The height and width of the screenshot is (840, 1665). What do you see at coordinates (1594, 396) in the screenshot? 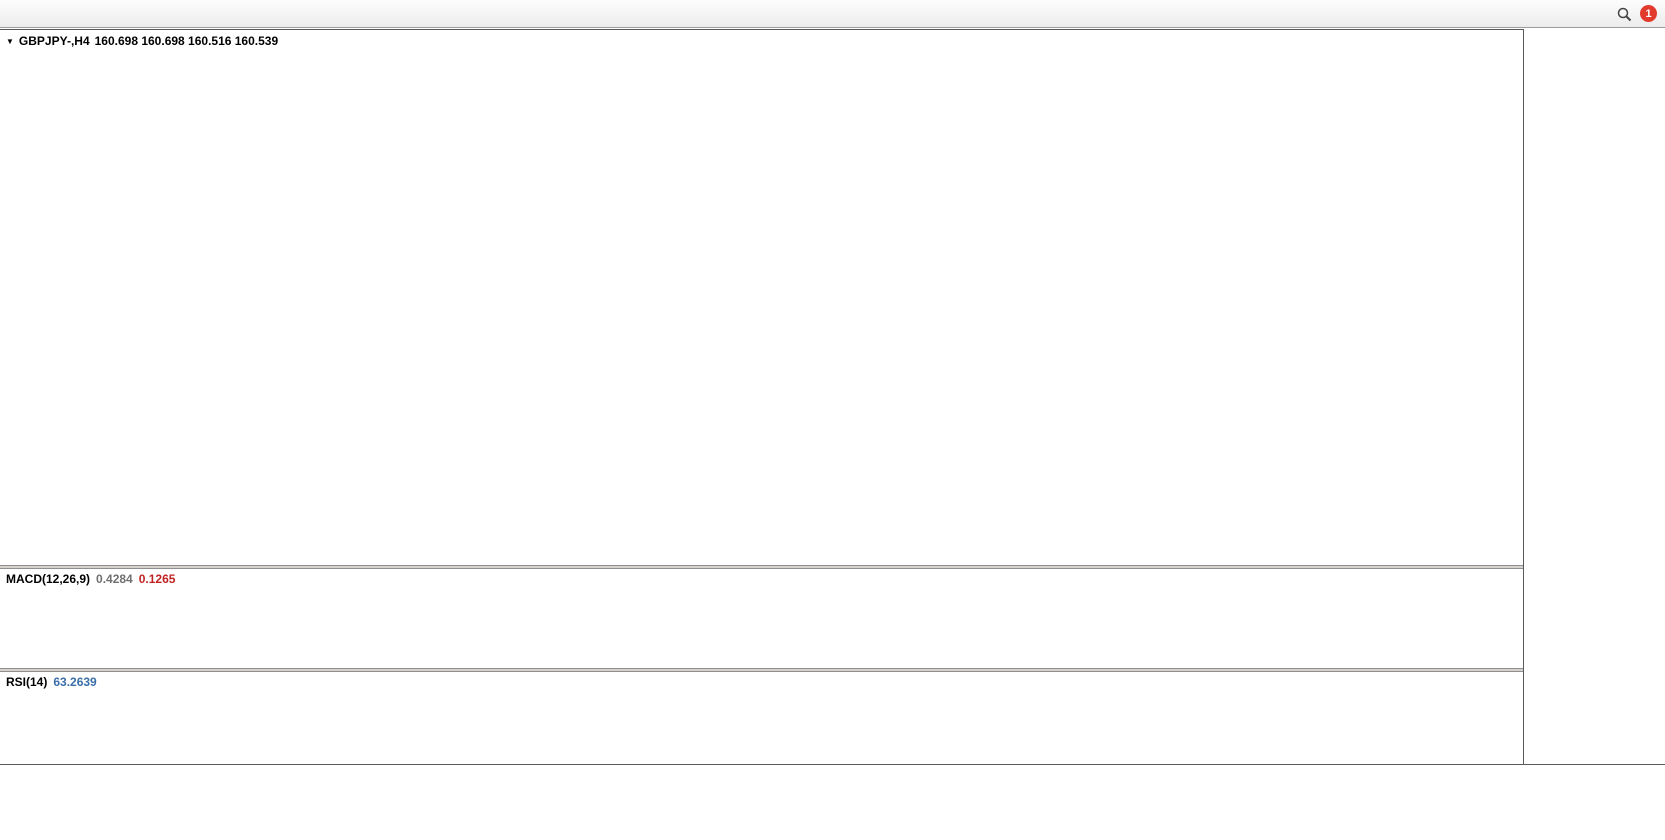
I see `price-axis` at bounding box center [1594, 396].